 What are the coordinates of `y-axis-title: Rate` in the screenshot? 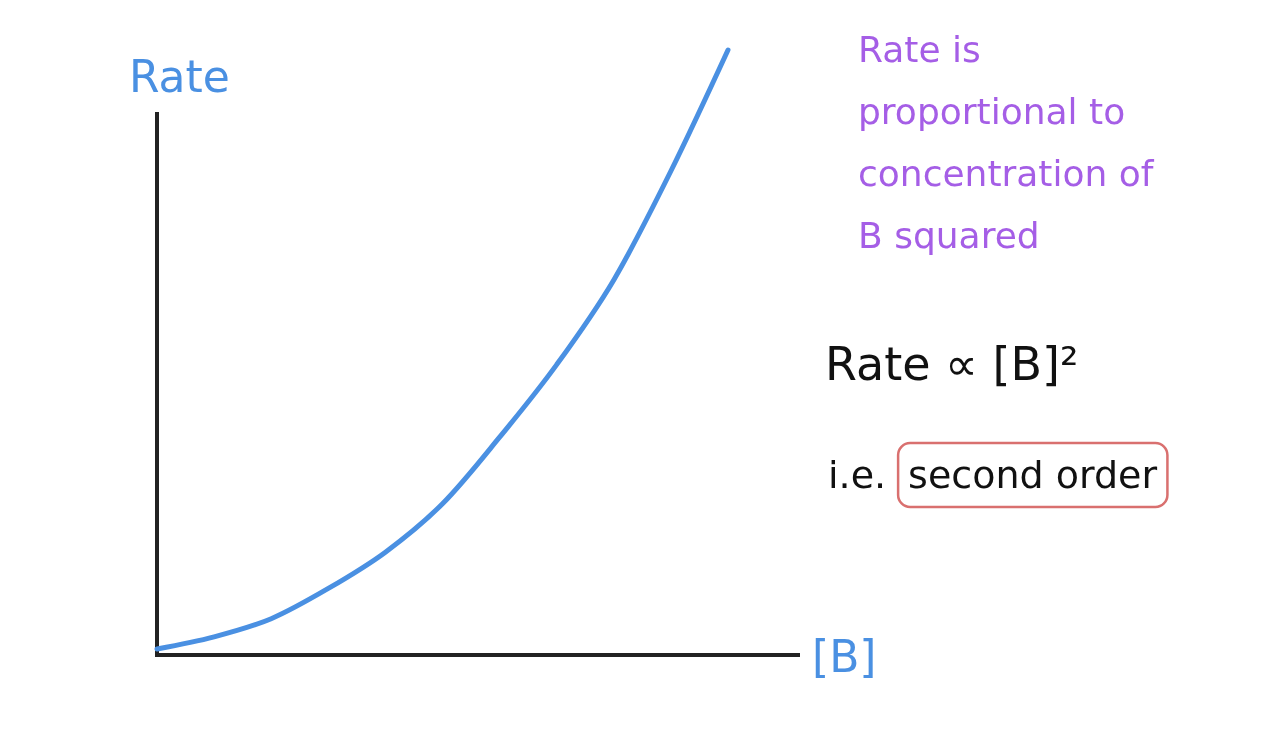 It's located at (179, 76).